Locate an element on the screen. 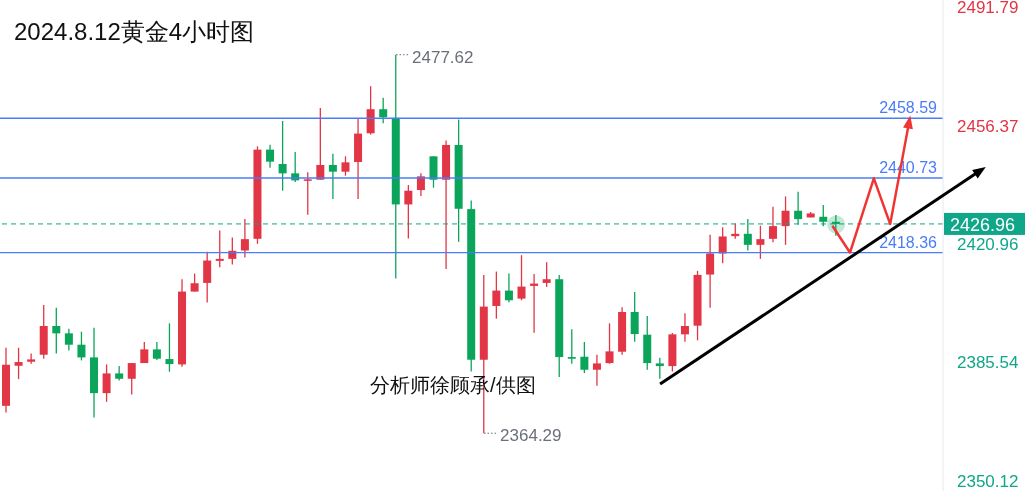 This screenshot has height=491, width=1025. y-tick-label: 2385.54 is located at coordinates (988, 363).